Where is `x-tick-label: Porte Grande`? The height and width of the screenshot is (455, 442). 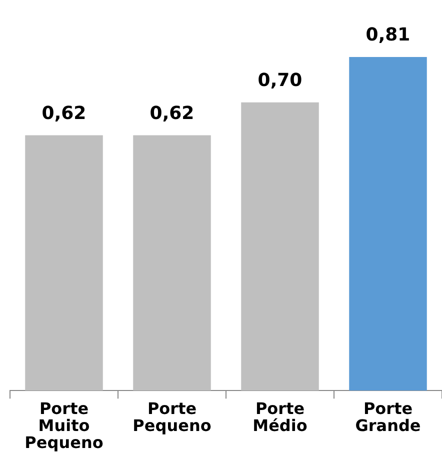 x-tick-label: Porte Grande is located at coordinates (388, 417).